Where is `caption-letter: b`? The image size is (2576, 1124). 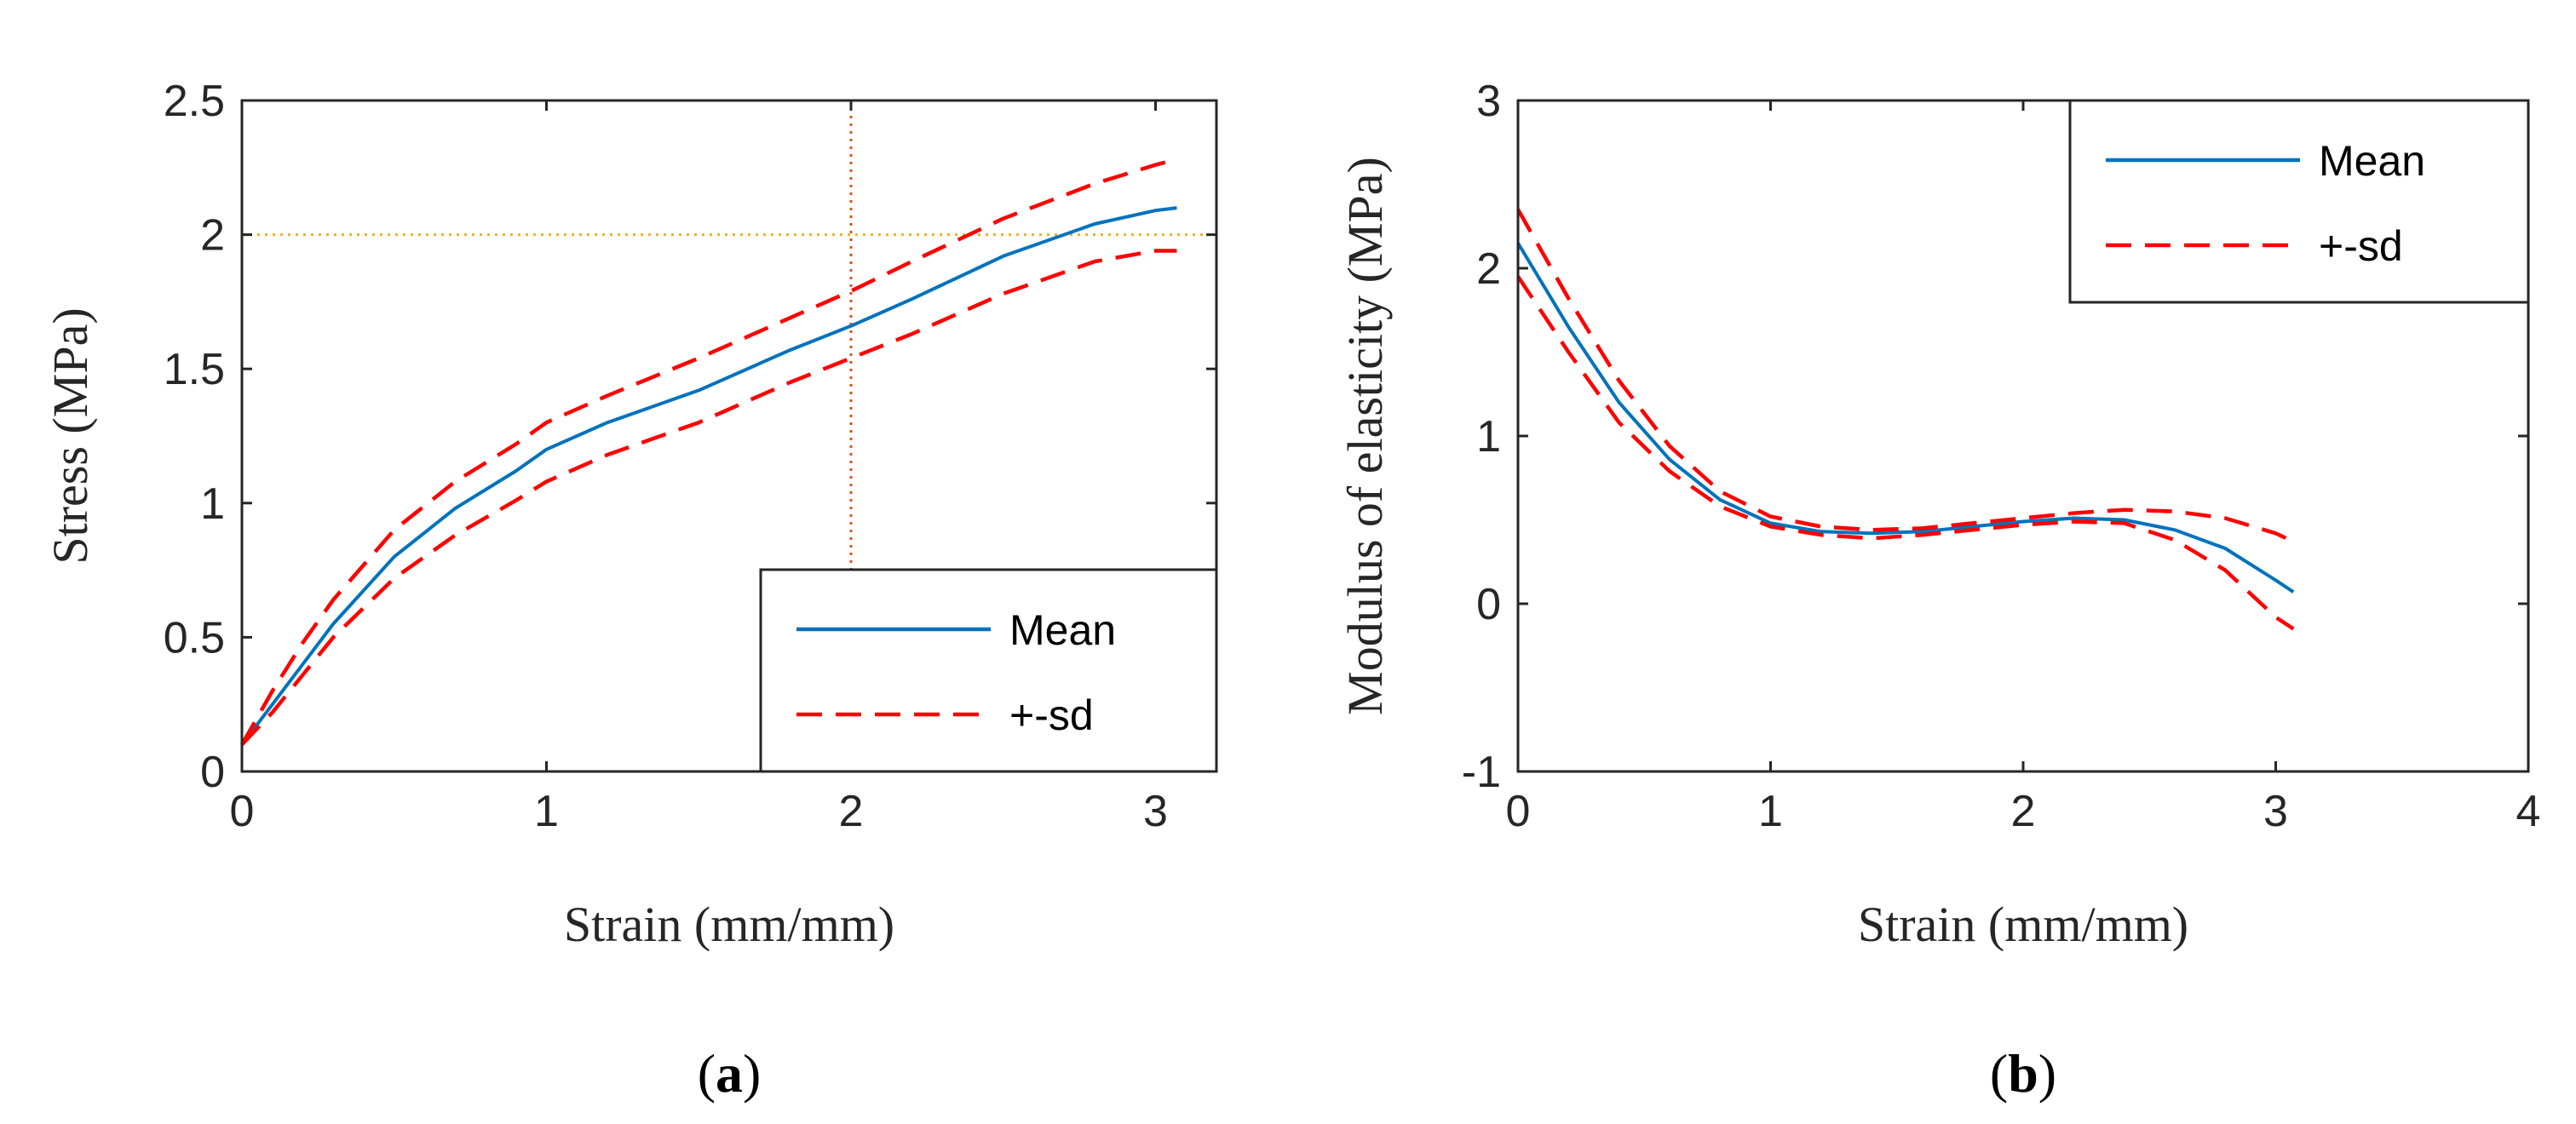
caption-letter: b is located at coordinates (2023, 1073).